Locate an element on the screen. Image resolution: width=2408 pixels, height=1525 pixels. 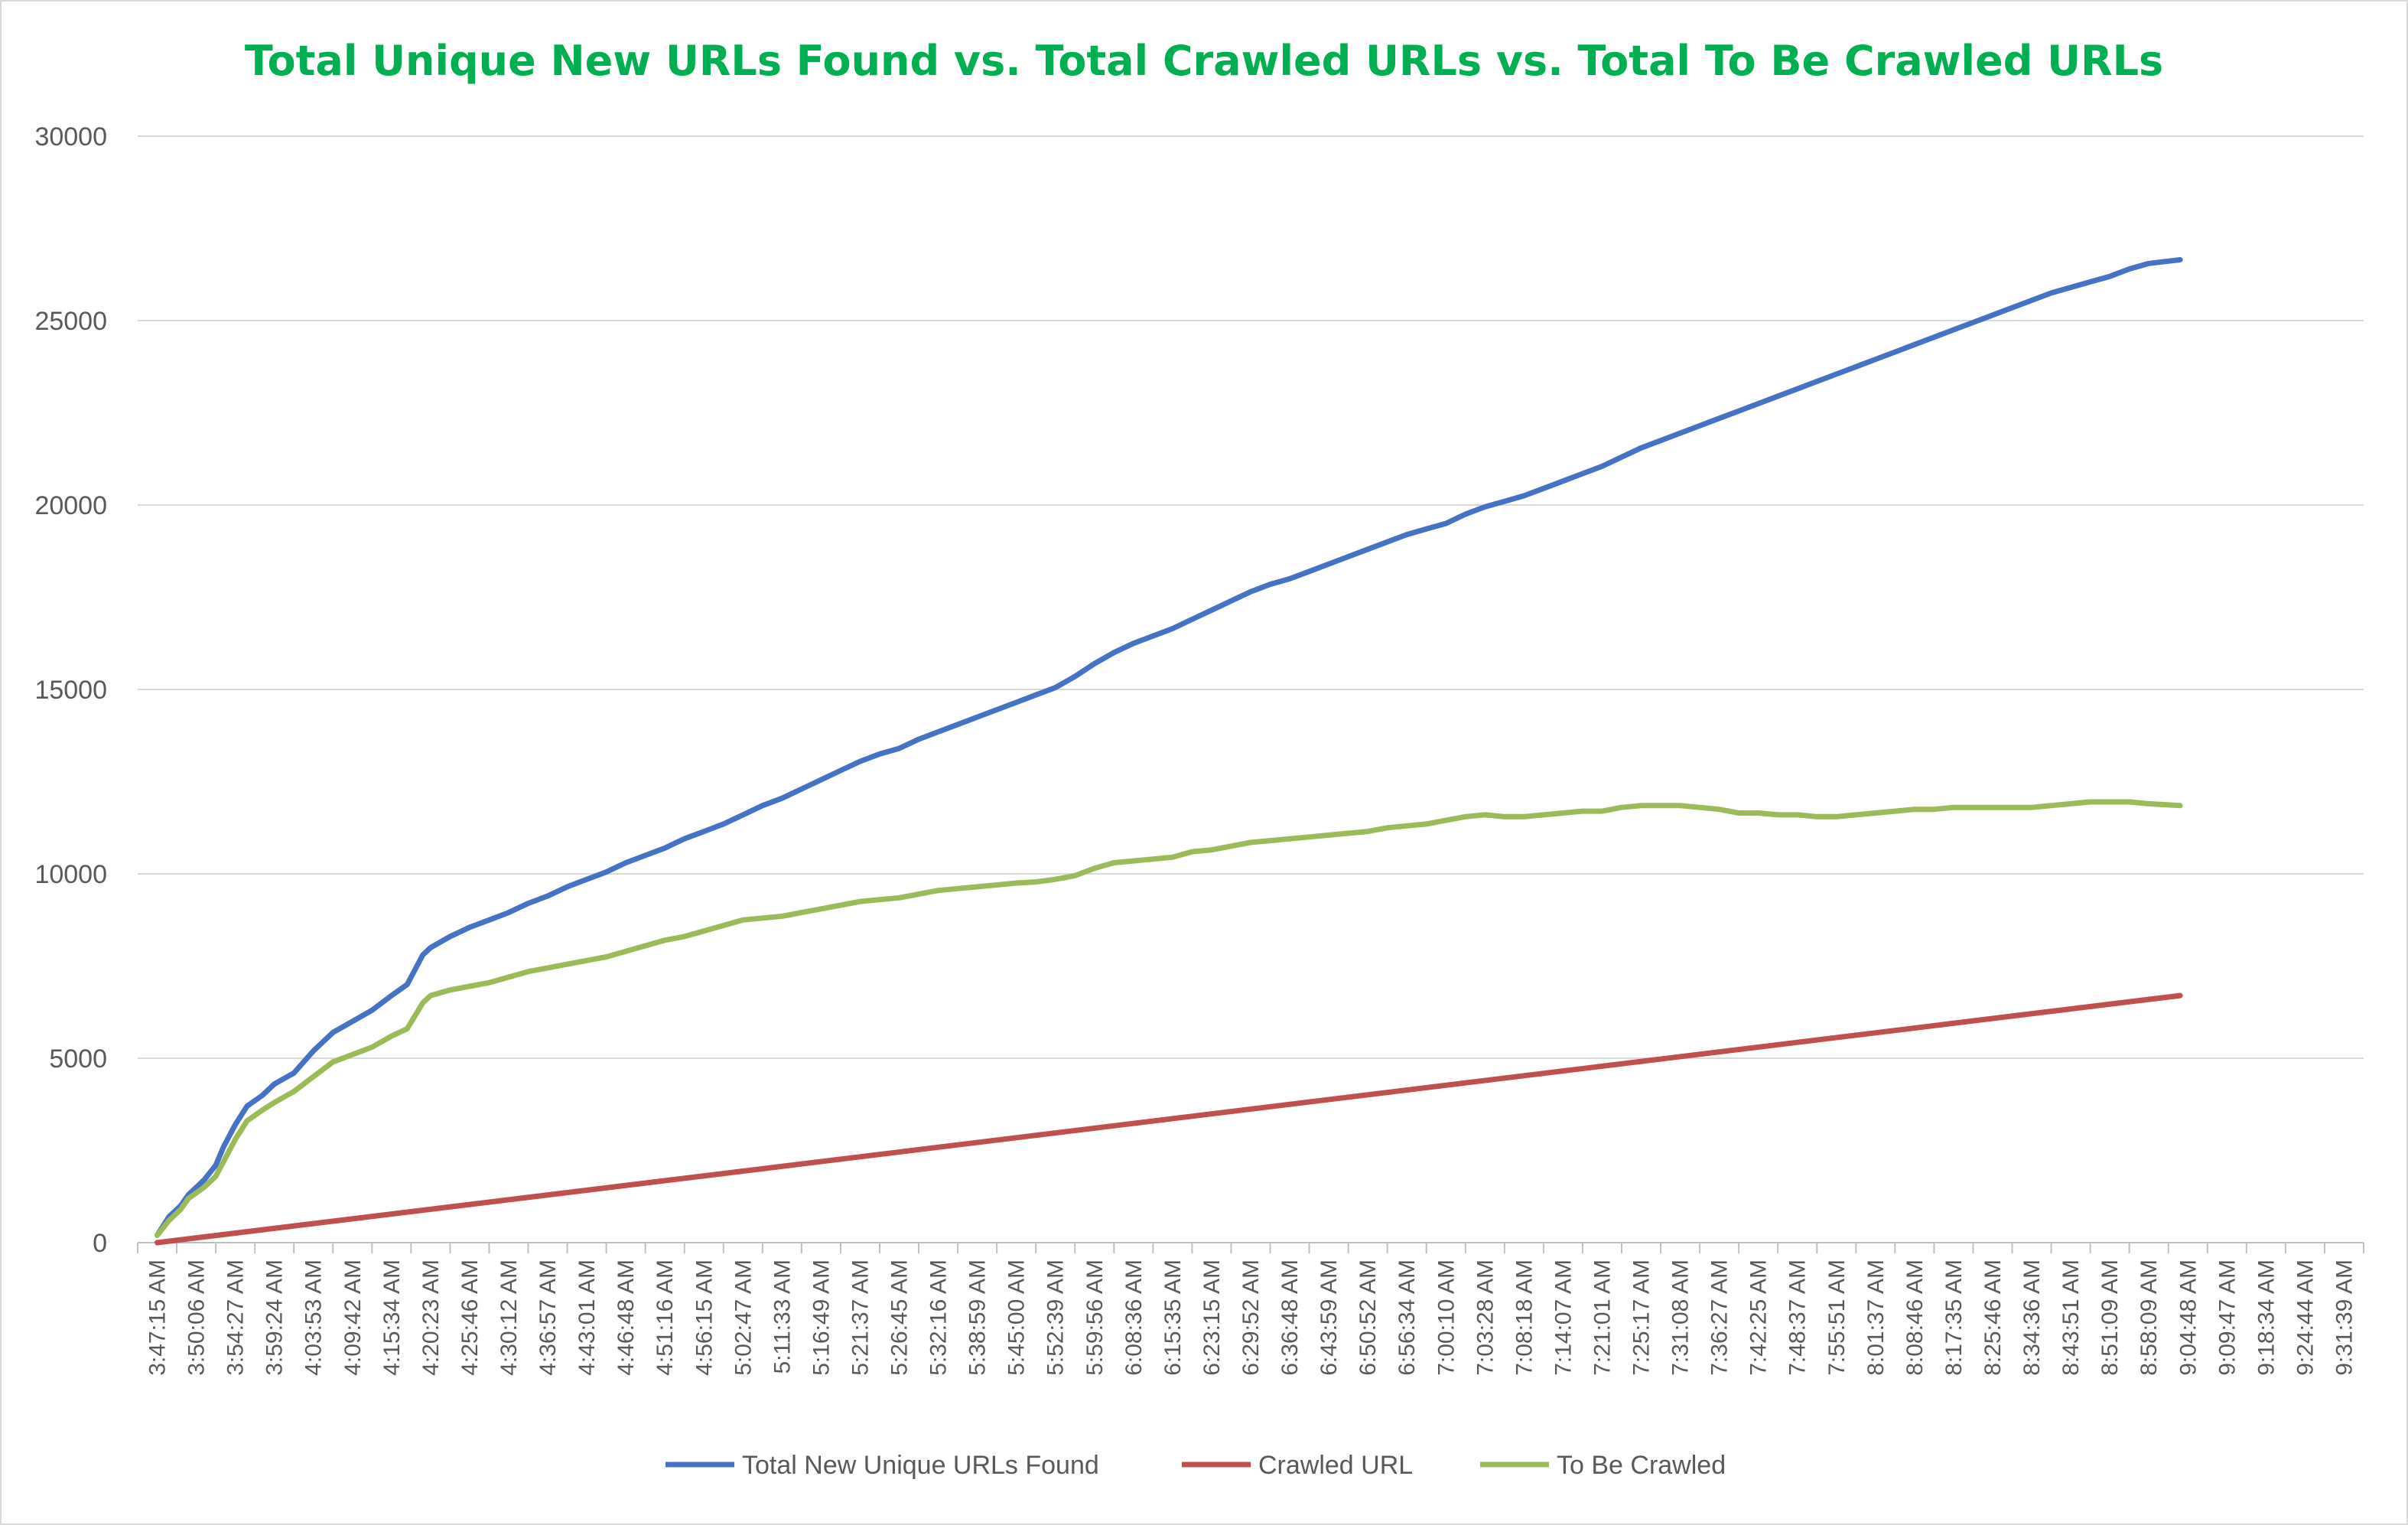
x-tick-label: 7:48:37 AM is located at coordinates (1798, 1317).